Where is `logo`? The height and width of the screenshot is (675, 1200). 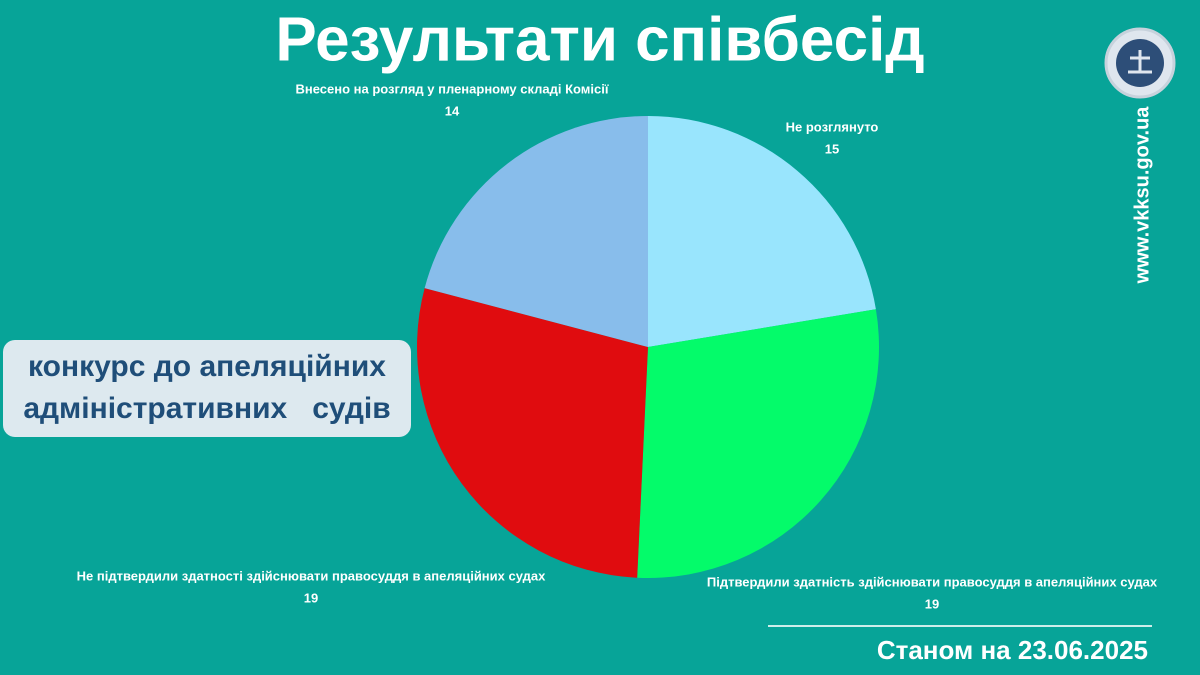 logo is located at coordinates (1140, 63).